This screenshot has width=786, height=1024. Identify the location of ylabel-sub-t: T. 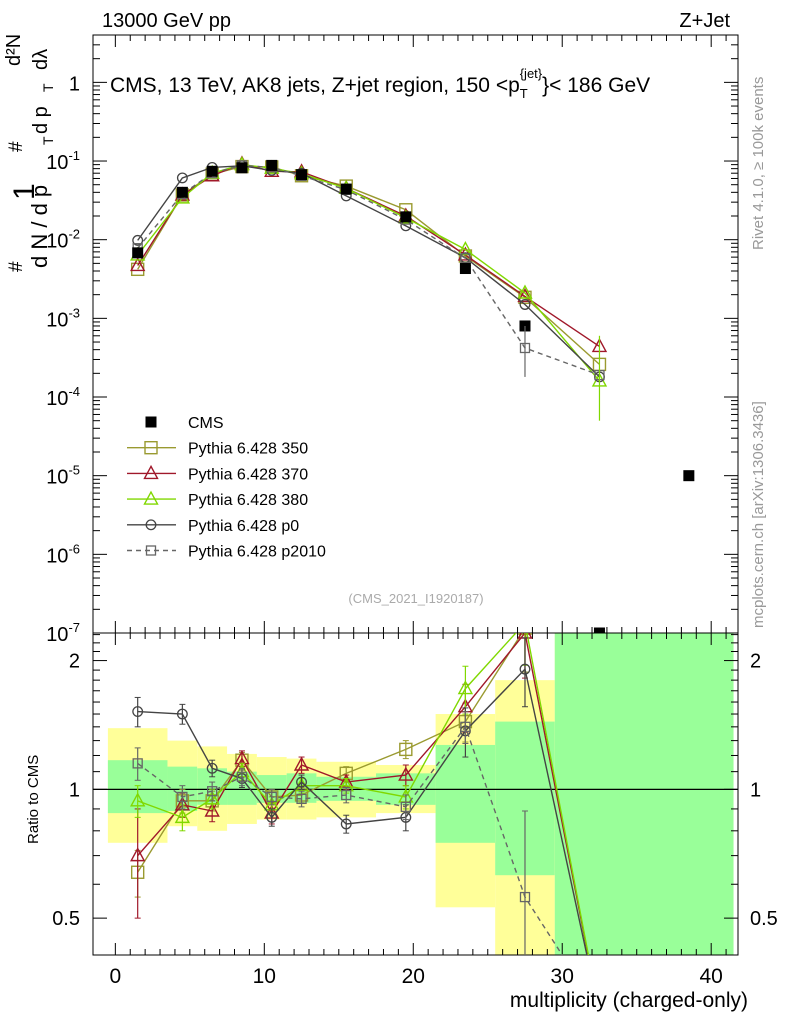
(48, 140).